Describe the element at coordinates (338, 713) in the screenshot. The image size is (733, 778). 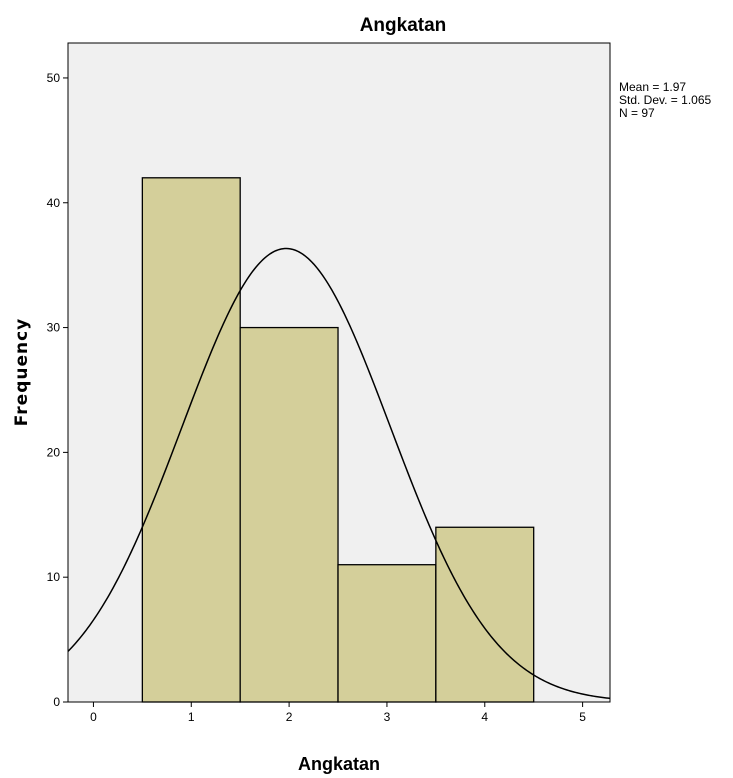
I see `x-axis: 0 1 2 3 4 5` at that location.